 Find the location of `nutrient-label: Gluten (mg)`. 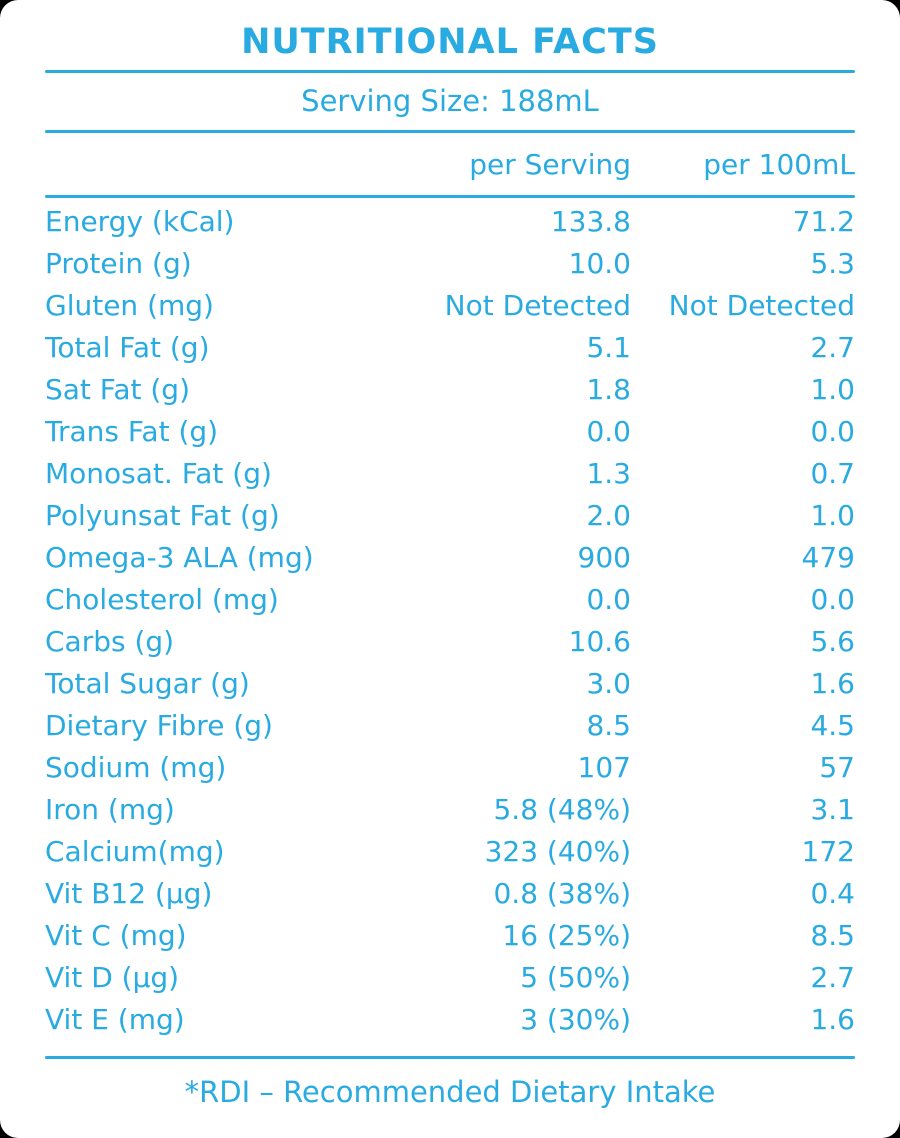

nutrient-label: Gluten (mg) is located at coordinates (129, 305).